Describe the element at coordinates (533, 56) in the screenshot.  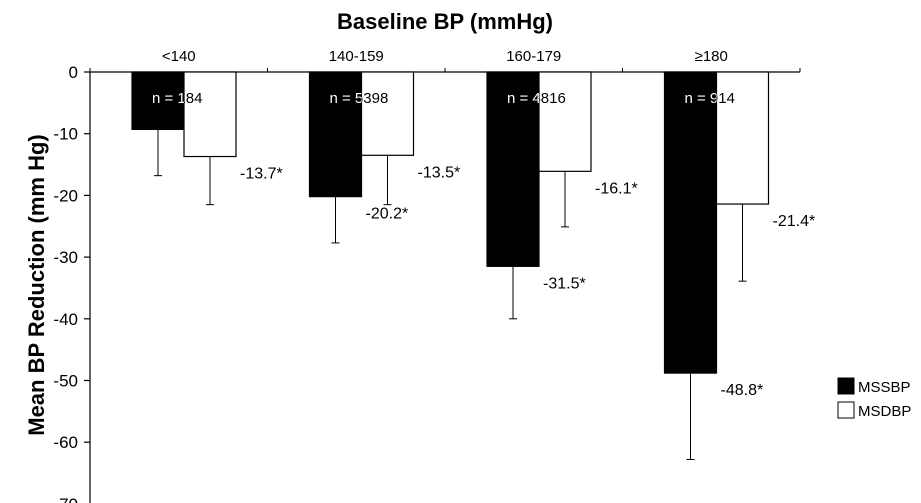
I see `x-category-label: 160-179` at that location.